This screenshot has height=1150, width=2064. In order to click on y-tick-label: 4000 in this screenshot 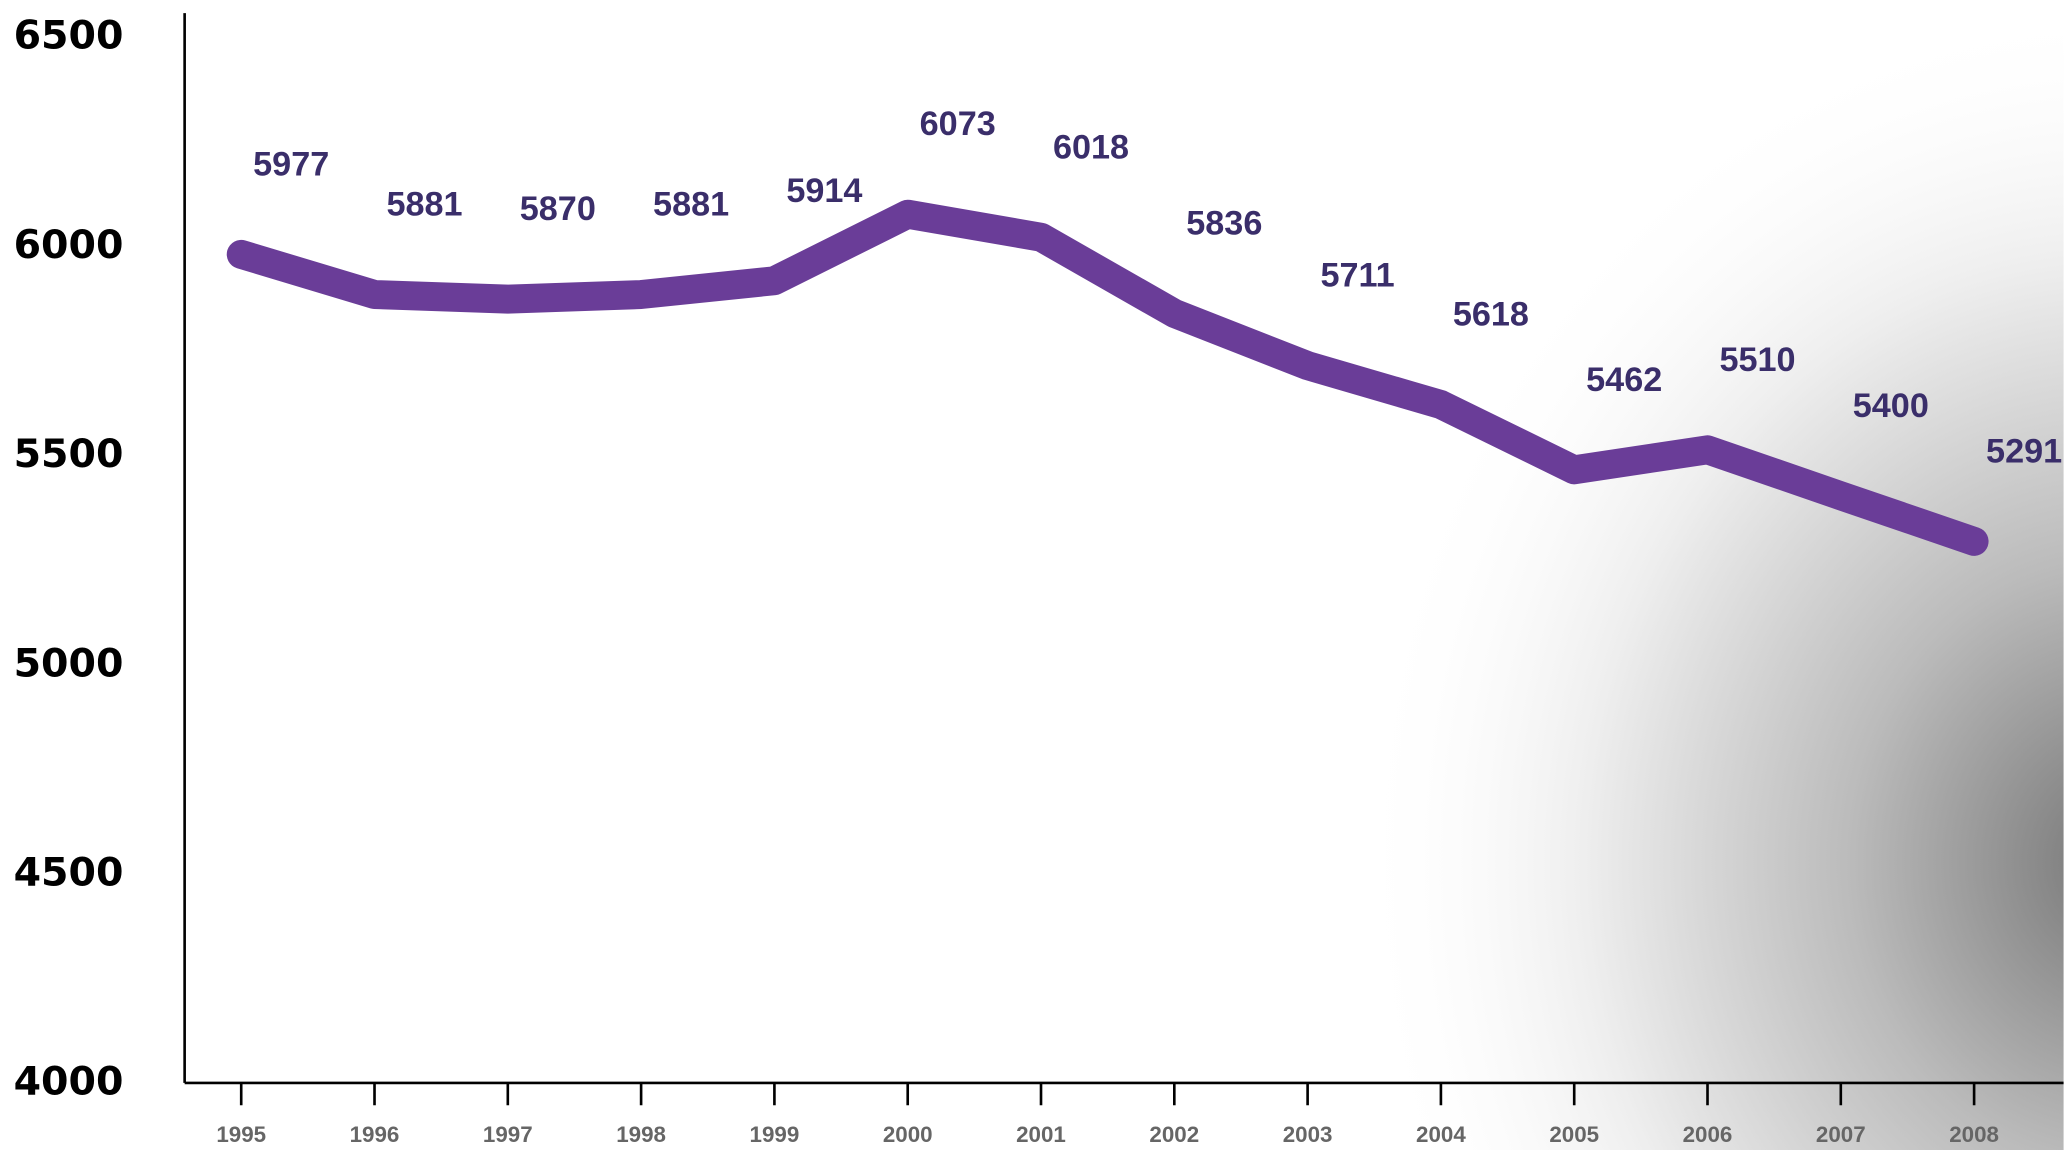, I will do `click(69, 1082)`.